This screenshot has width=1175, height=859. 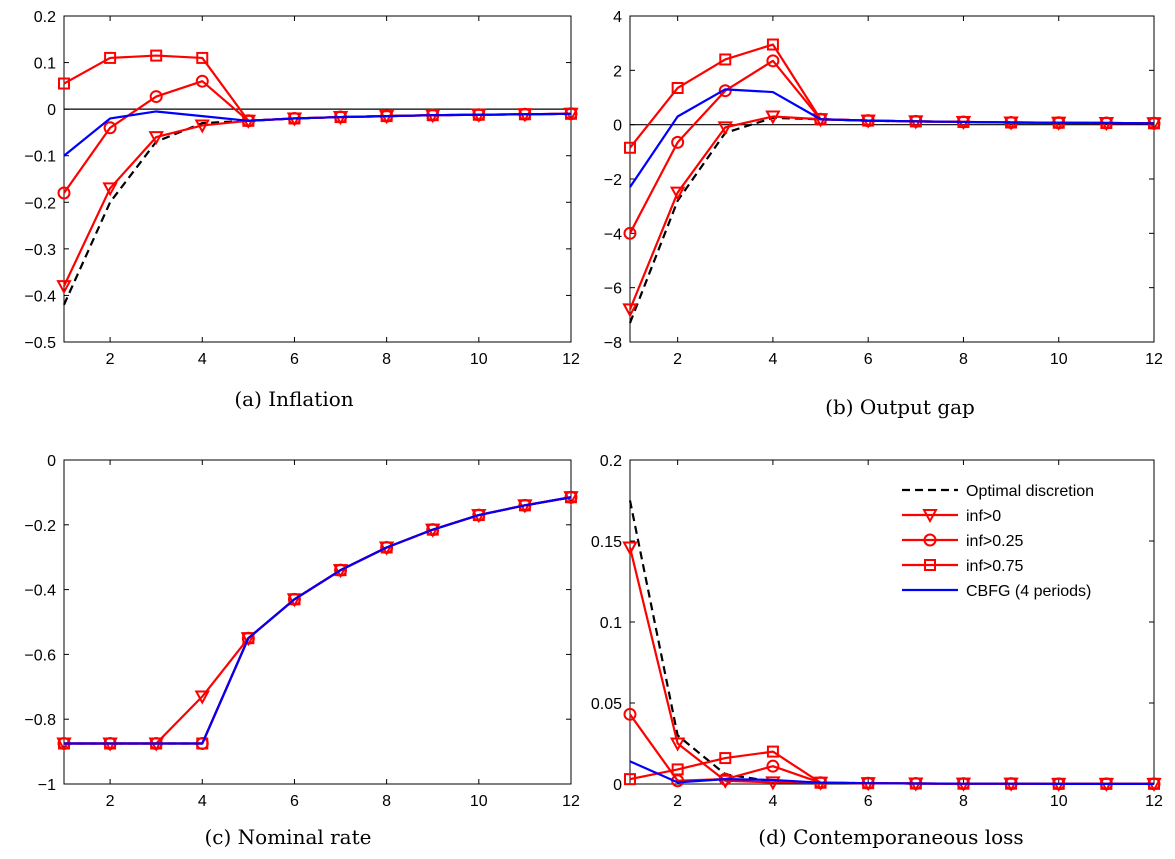 I want to click on legend-label: inf>0.25, so click(x=994, y=541).